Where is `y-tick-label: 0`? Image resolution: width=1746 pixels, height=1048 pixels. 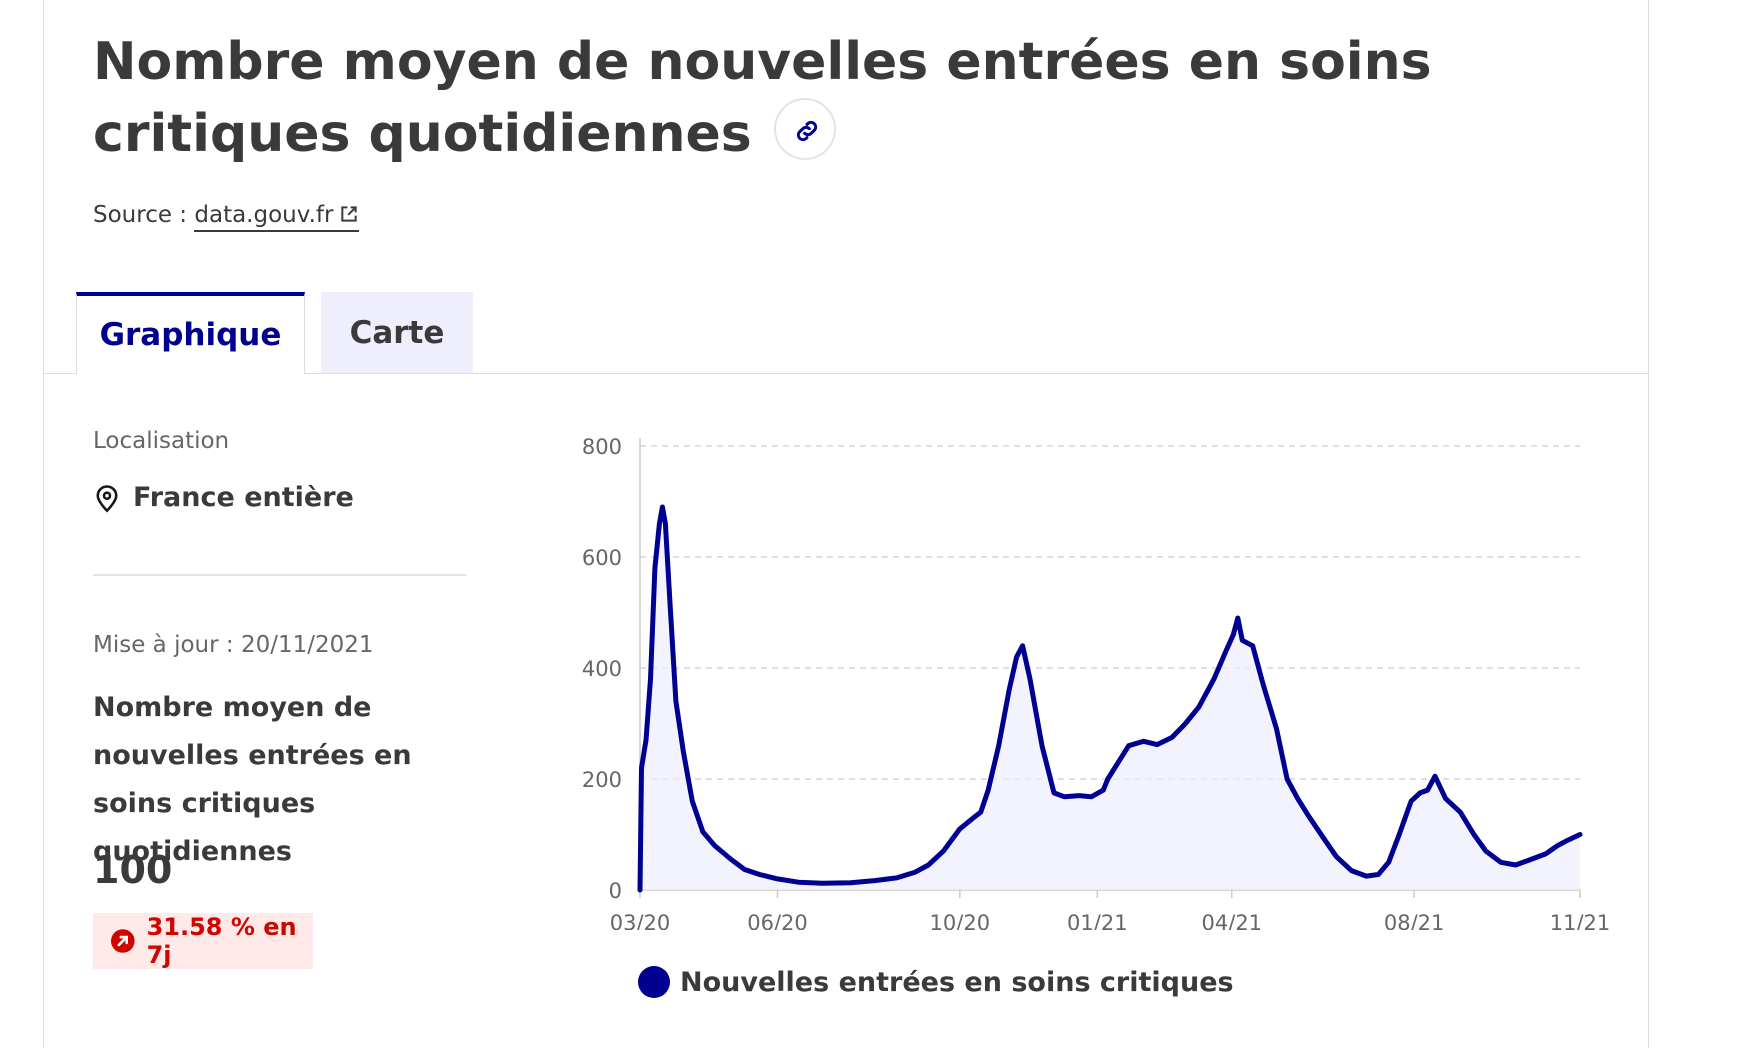
y-tick-label: 0 is located at coordinates (615, 891).